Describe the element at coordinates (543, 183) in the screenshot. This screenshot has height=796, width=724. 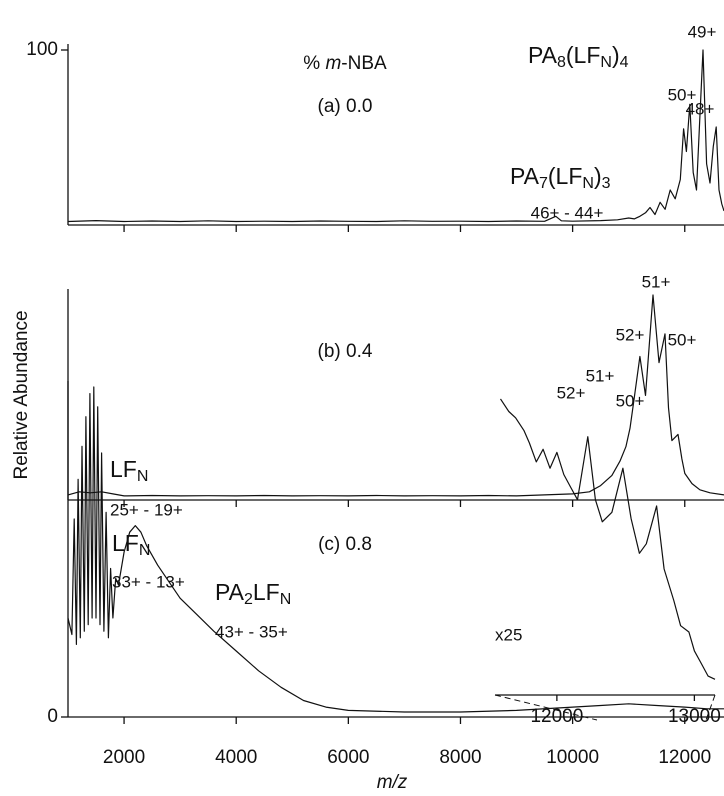
I see `species-part: 7` at that location.